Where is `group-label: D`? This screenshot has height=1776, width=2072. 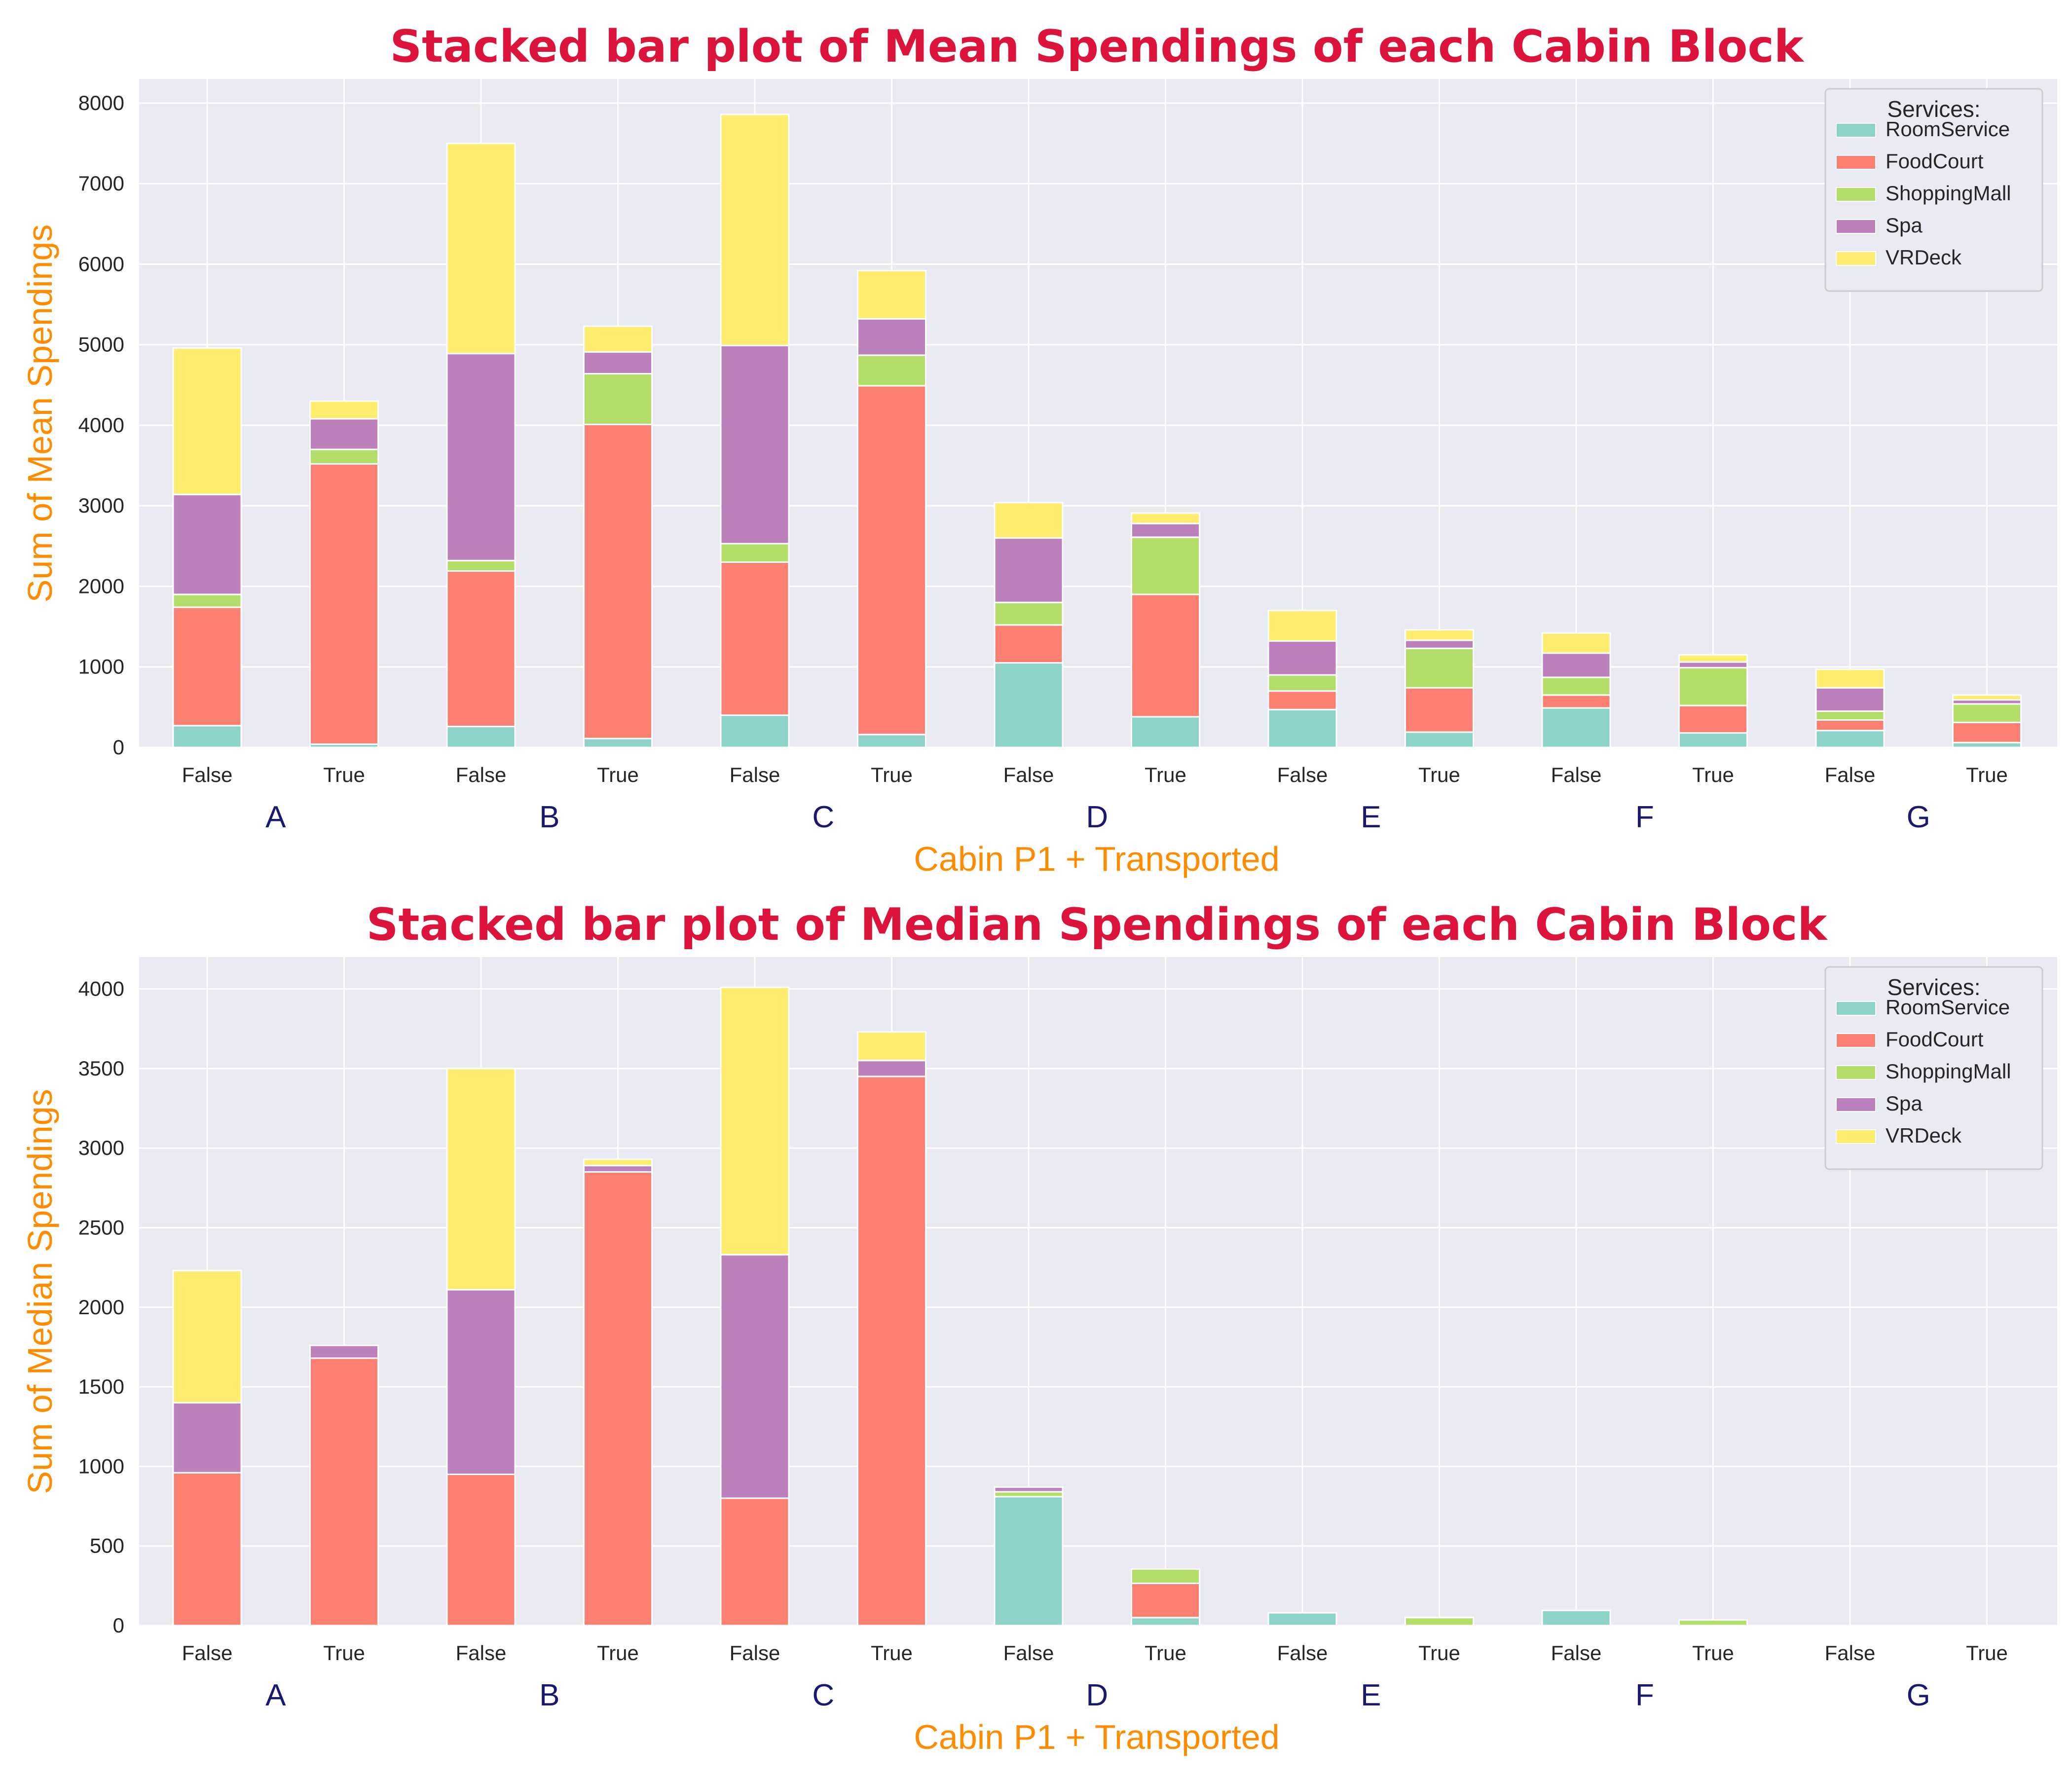 group-label: D is located at coordinates (1097, 1695).